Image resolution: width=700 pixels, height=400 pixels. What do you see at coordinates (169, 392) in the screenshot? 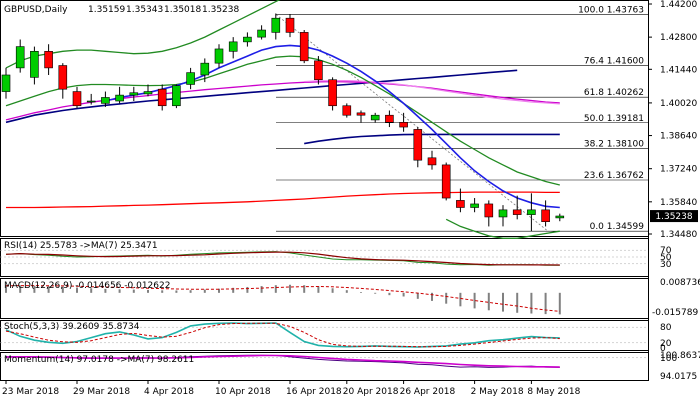
I see `x-tick-label: 4 Apr 2018` at bounding box center [169, 392].